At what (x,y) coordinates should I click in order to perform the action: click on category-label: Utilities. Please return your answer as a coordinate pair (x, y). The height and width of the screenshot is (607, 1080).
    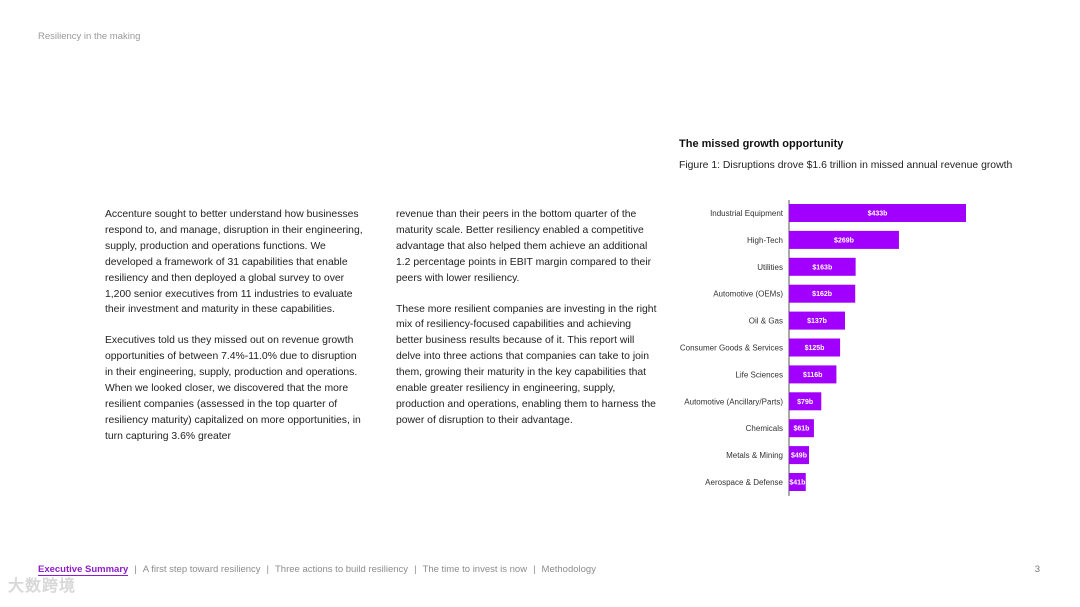
    Looking at the image, I should click on (770, 267).